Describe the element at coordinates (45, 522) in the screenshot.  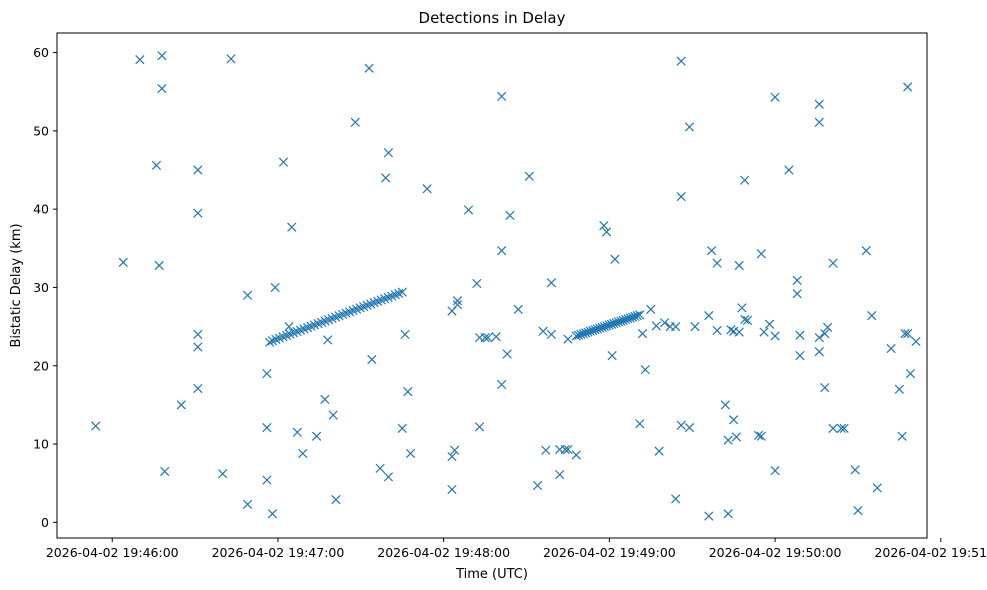
I see `y-tick-label: 0` at that location.